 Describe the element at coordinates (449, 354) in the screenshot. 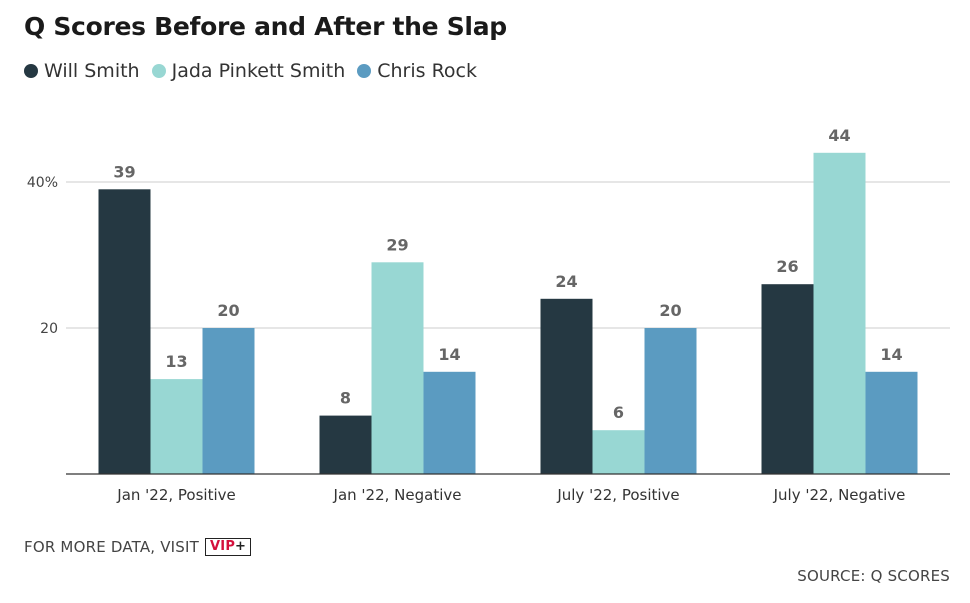

I see `data-label-1-2: 14` at that location.